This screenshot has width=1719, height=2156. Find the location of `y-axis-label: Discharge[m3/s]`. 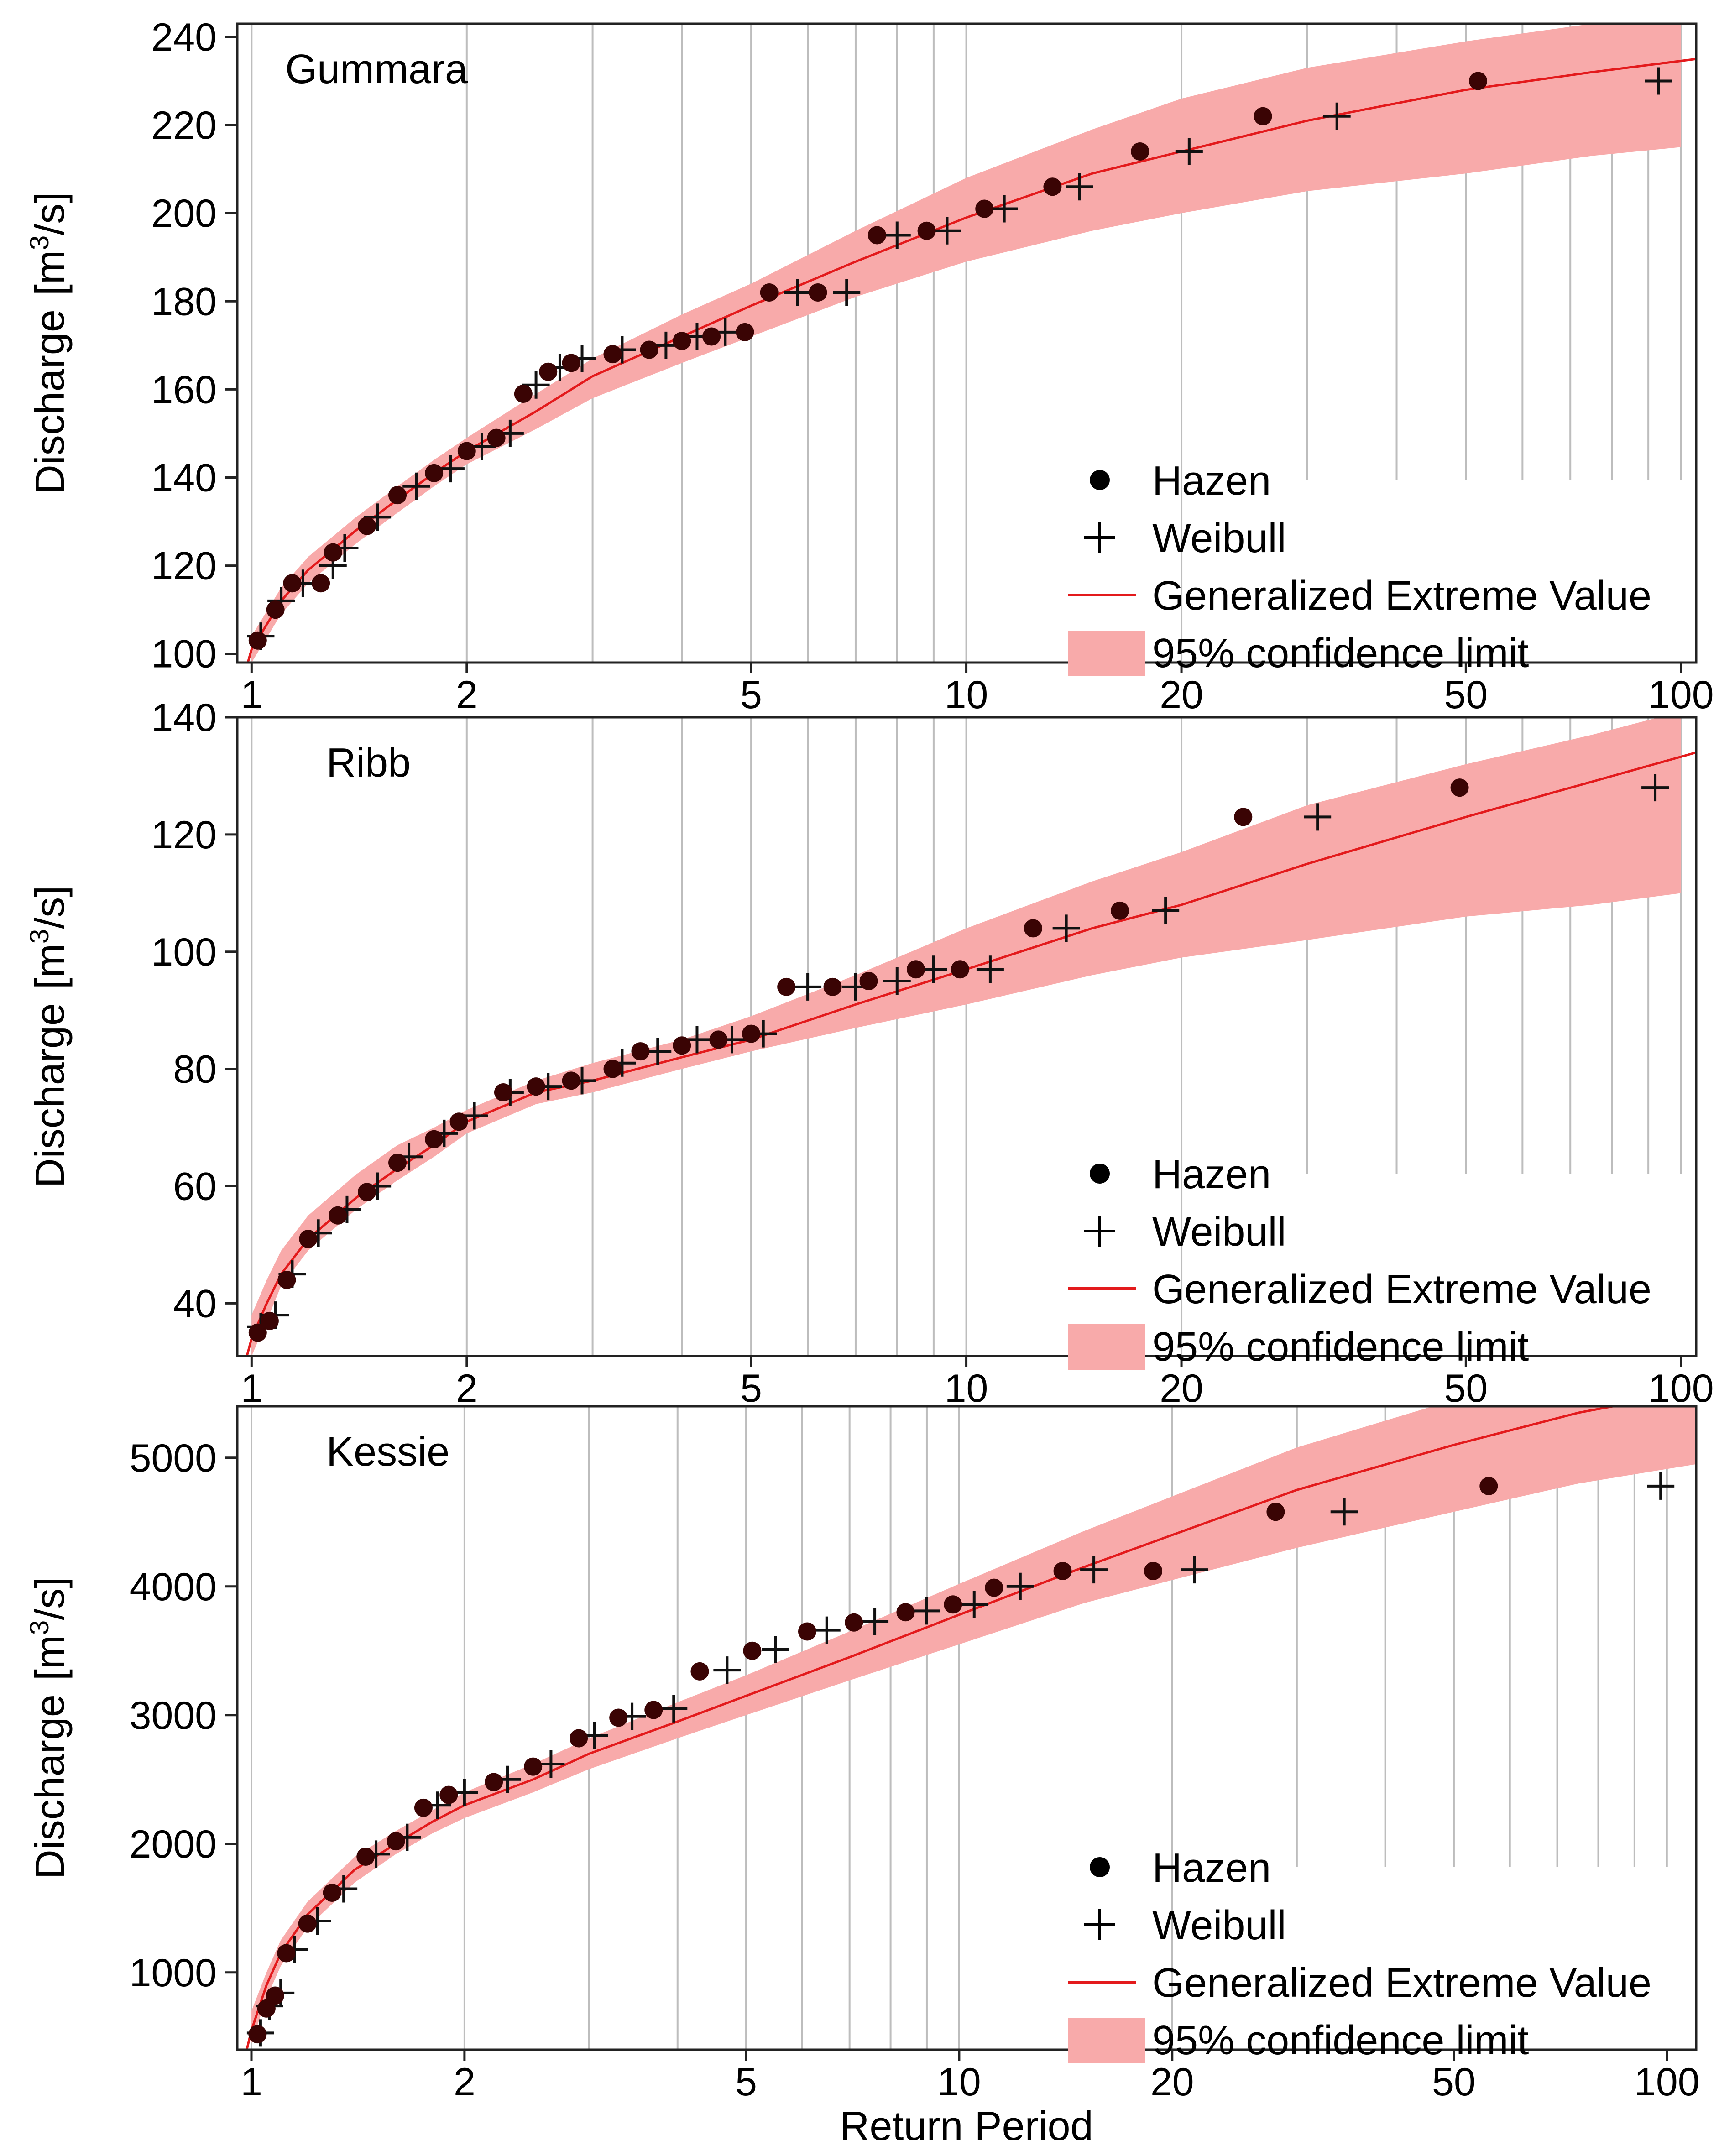

y-axis-label: Discharge[m3/s] is located at coordinates (49, 1037).